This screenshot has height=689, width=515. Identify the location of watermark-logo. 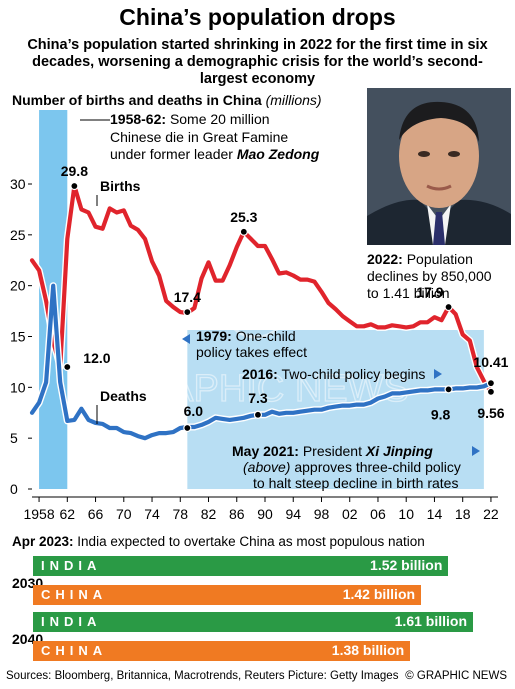
(256, 305).